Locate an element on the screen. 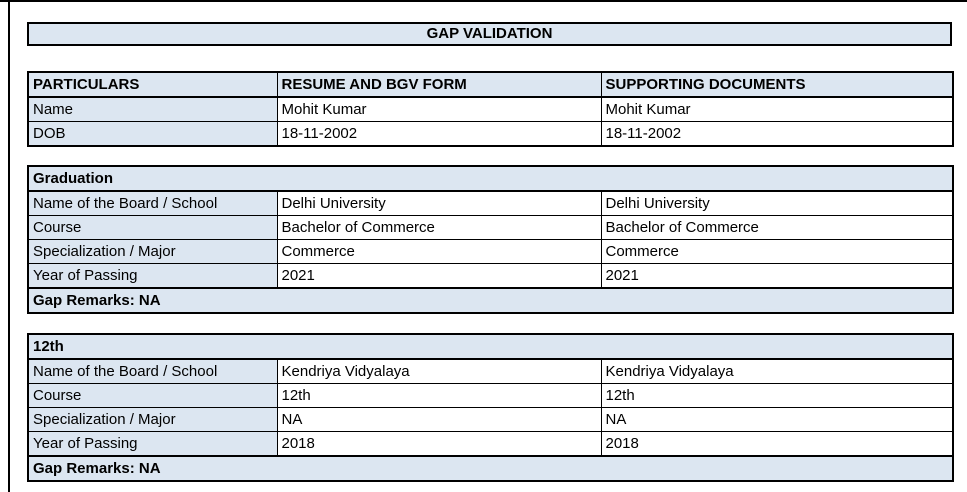  graduation-section-header-row: Graduation is located at coordinates (490, 178).